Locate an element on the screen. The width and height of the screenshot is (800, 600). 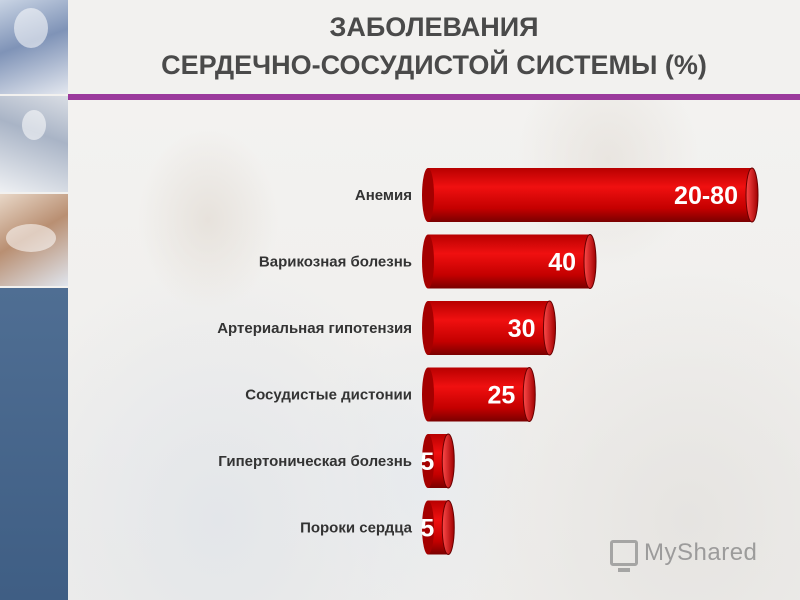
category-label: Гипертоническая болезнь is located at coordinates (315, 461).